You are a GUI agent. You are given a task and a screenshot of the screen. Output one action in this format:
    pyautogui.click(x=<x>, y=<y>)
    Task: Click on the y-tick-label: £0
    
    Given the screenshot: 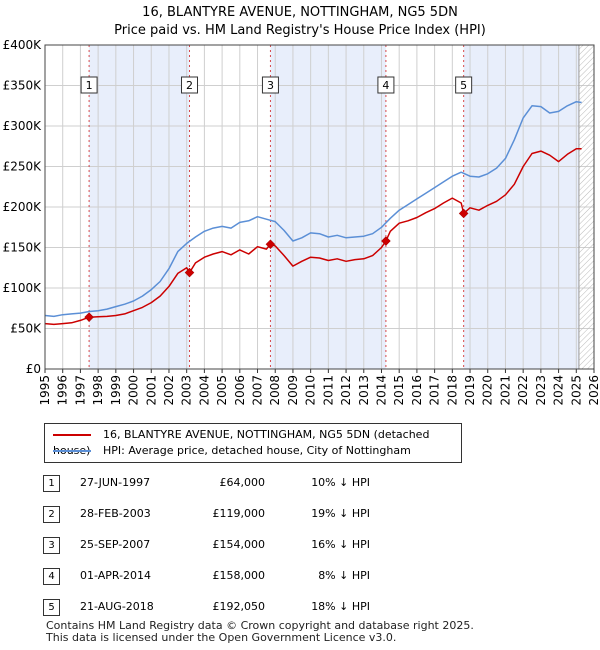 What is the action you would take?
    pyautogui.click(x=33, y=369)
    